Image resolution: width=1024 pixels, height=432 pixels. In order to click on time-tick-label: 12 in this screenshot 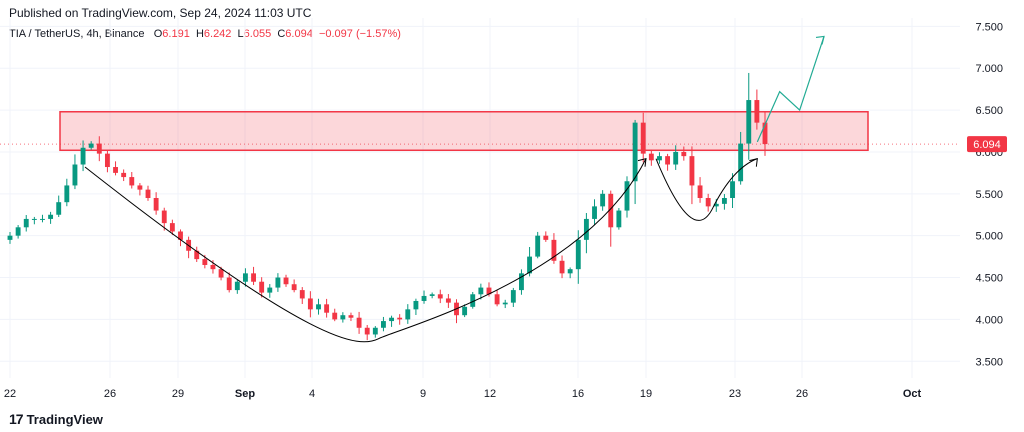, I will do `click(490, 394)`.